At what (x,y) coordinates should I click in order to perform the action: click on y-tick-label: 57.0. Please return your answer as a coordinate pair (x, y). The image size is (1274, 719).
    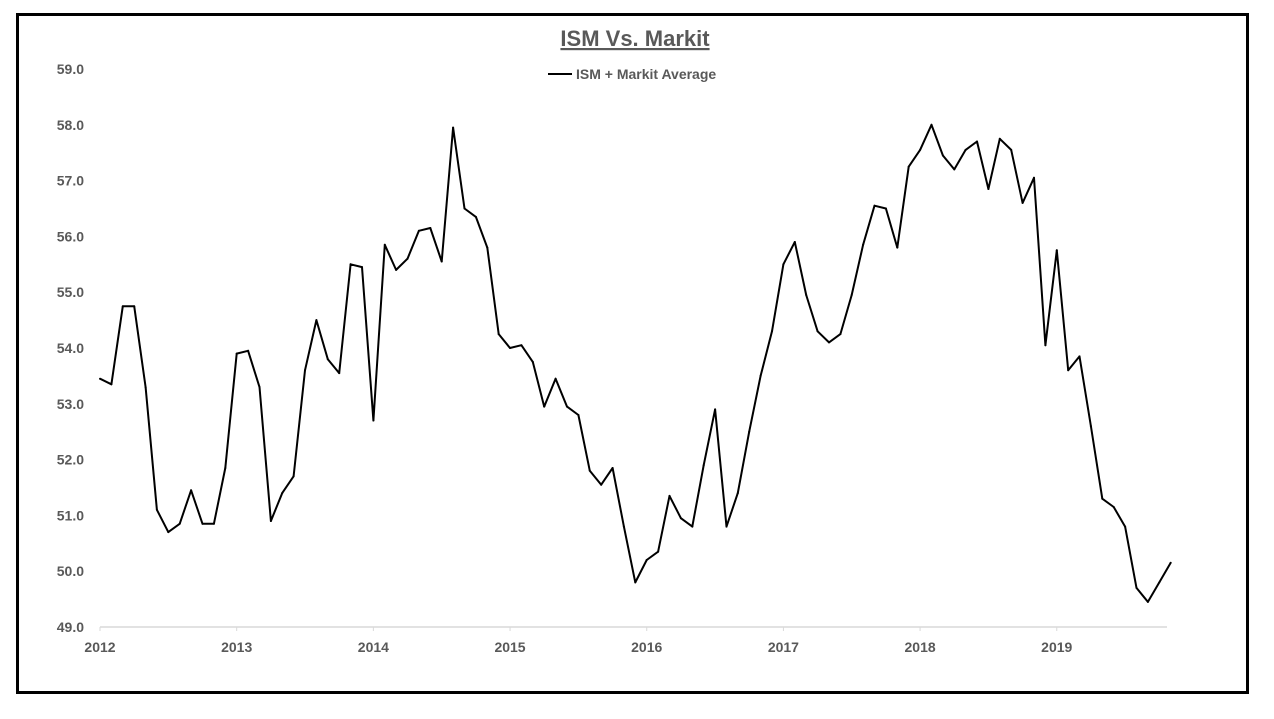
    Looking at the image, I should click on (70, 181).